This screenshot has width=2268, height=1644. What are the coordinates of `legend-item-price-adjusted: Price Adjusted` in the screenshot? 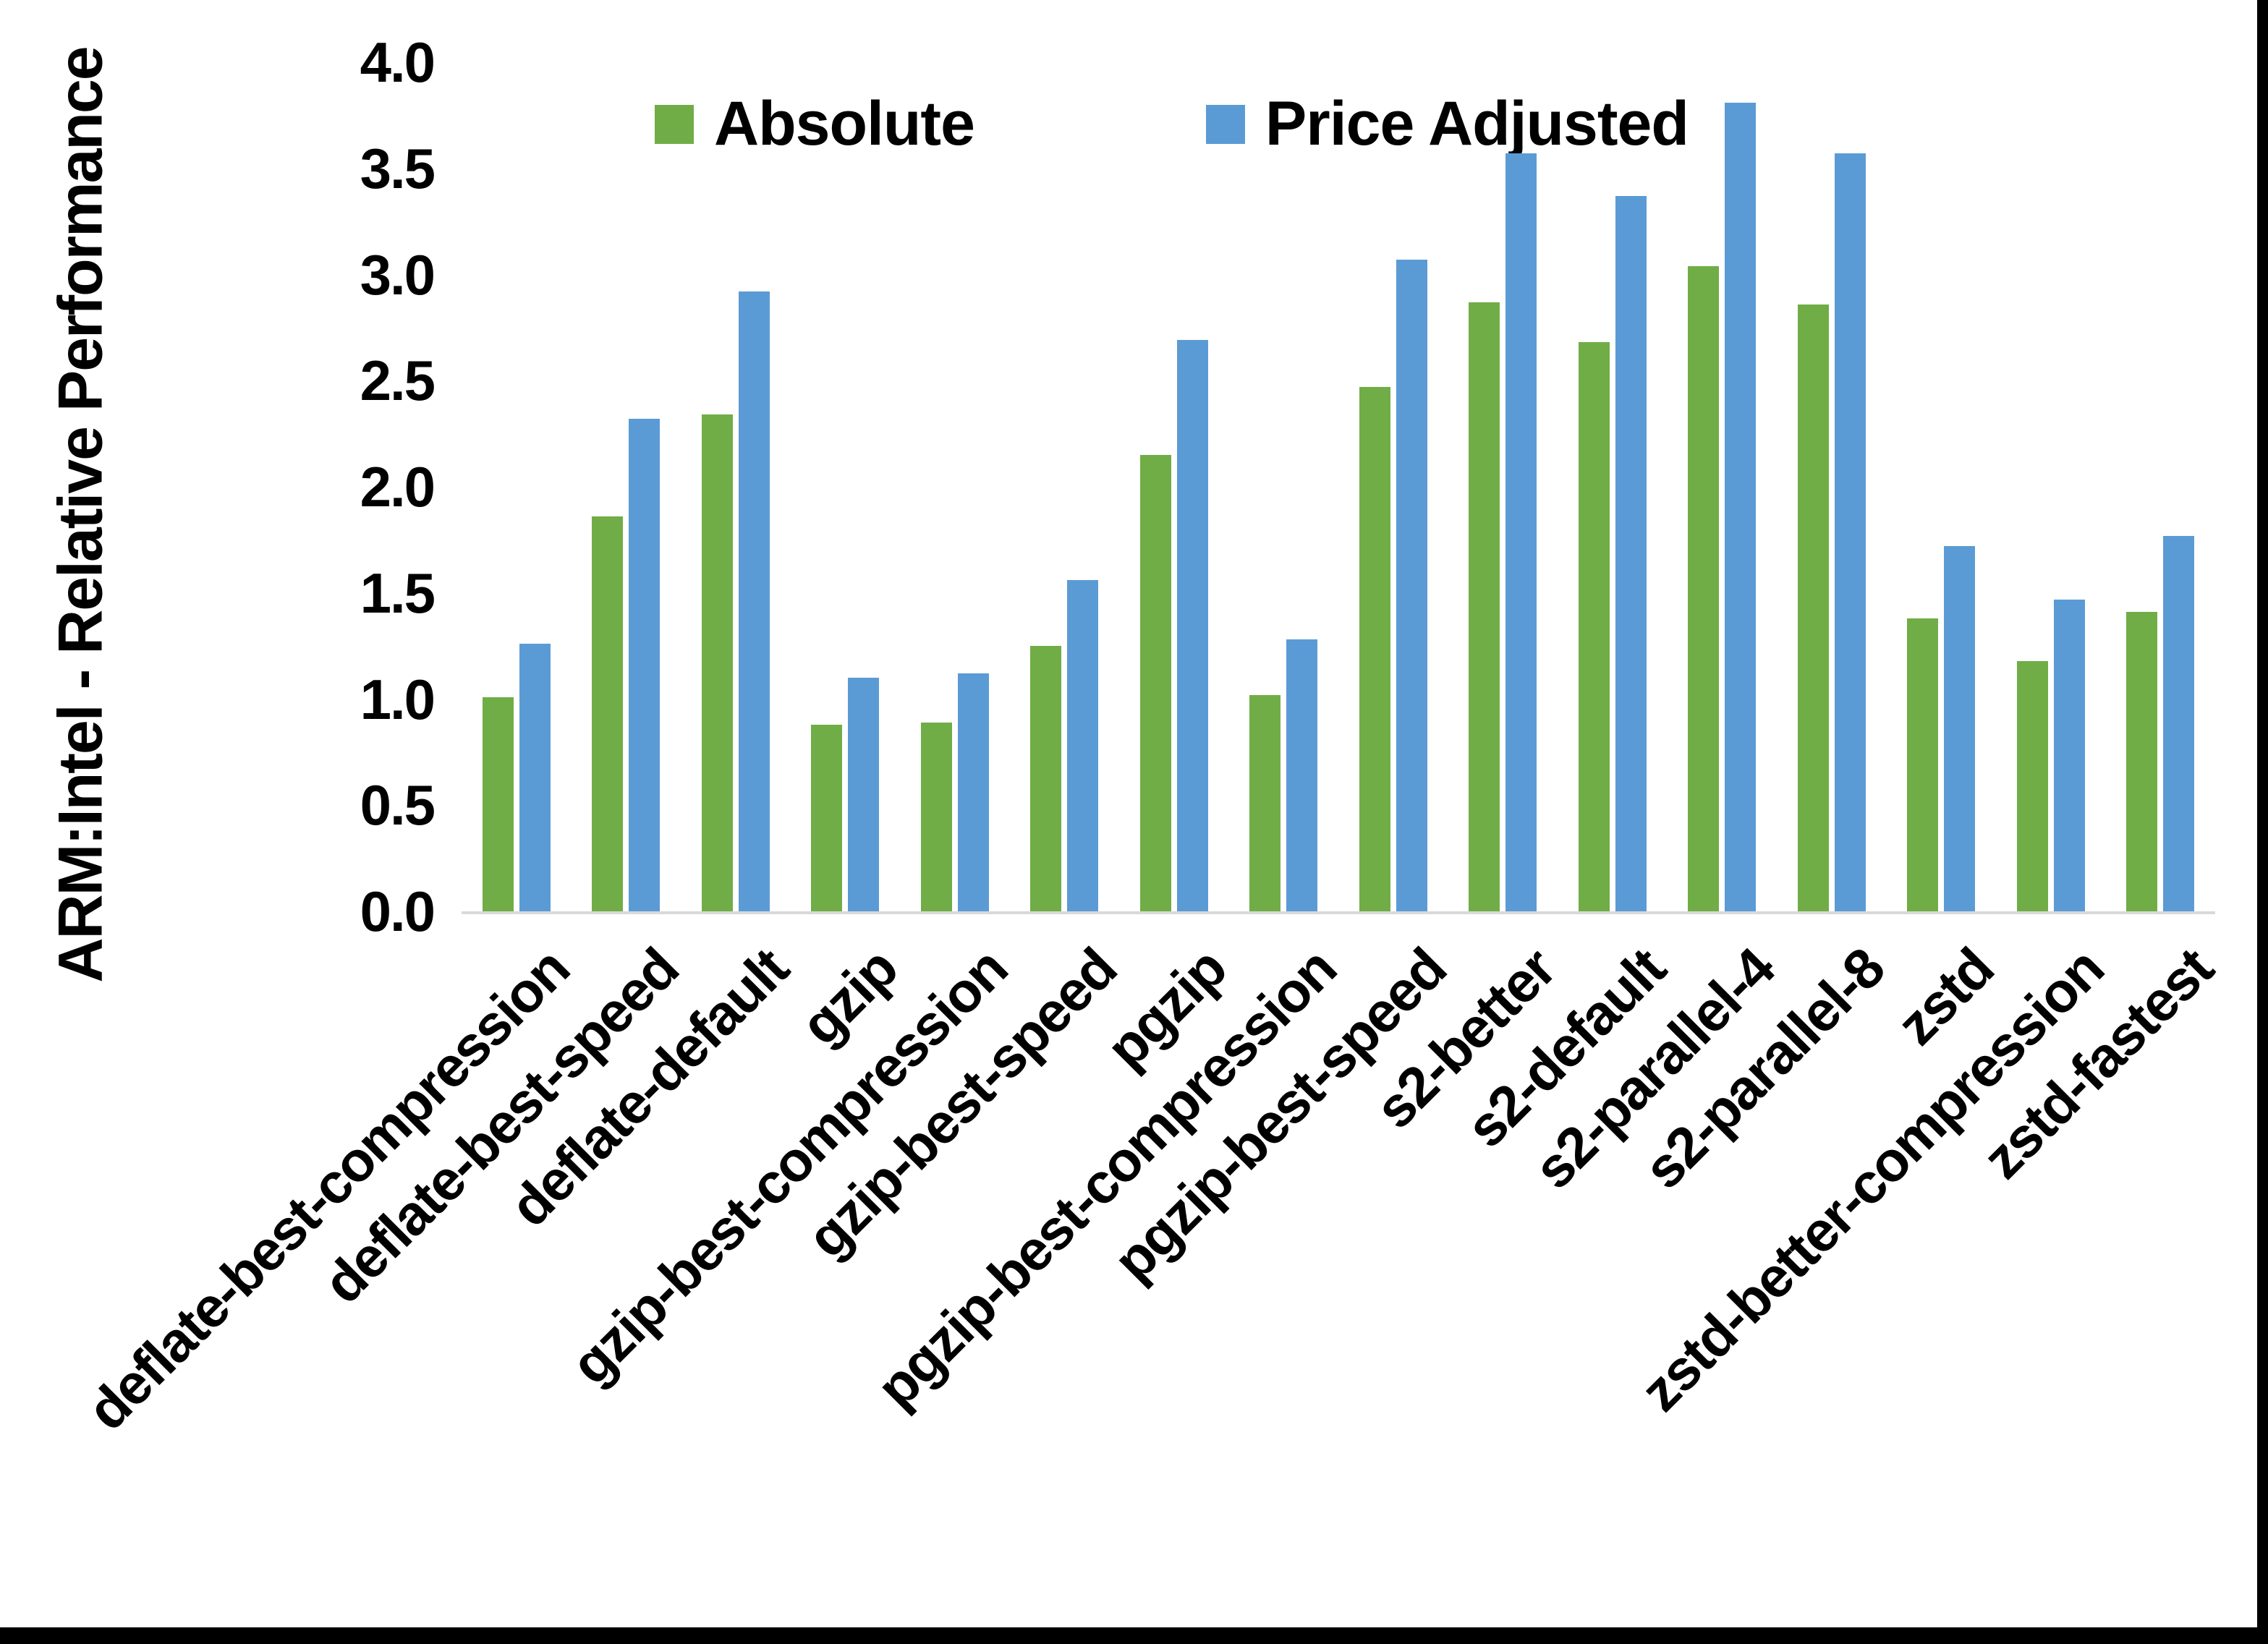 It's located at (1447, 124).